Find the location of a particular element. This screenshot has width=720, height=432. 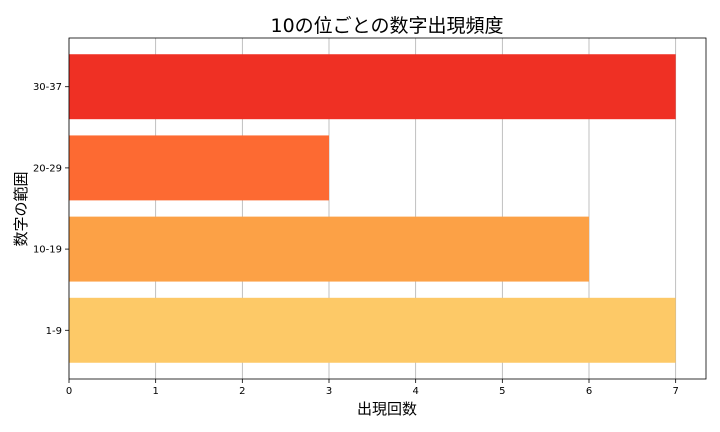

x-tick-label: 6 is located at coordinates (589, 391).